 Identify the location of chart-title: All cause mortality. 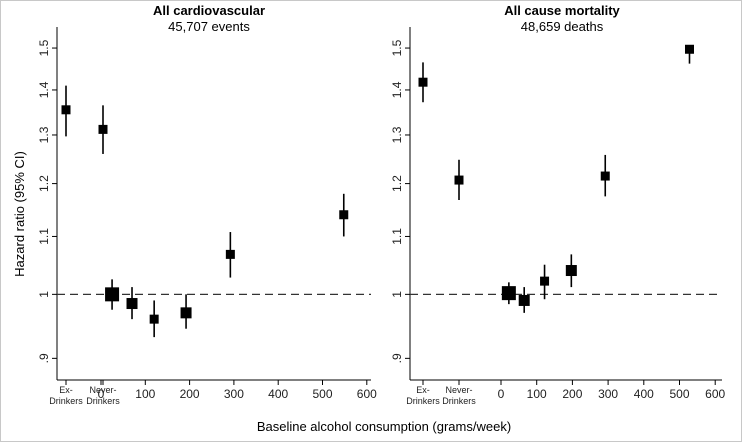
(562, 10).